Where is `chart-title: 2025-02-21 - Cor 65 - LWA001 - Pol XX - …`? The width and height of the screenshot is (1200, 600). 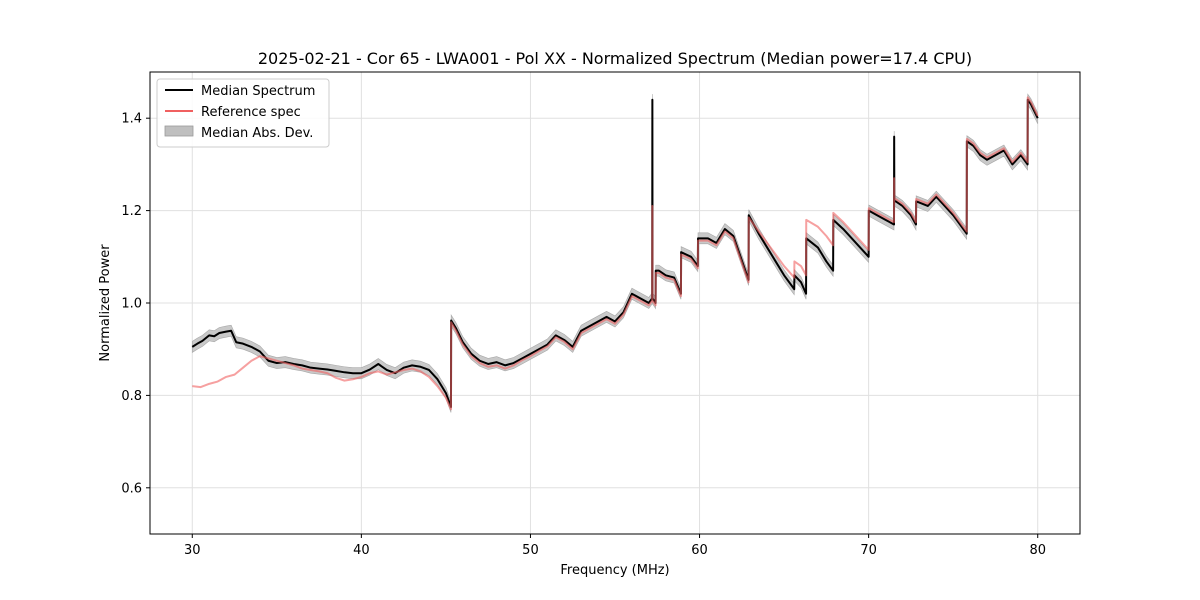 chart-title: 2025-02-21 - Cor 65 - LWA001 - Pol XX - … is located at coordinates (615, 58).